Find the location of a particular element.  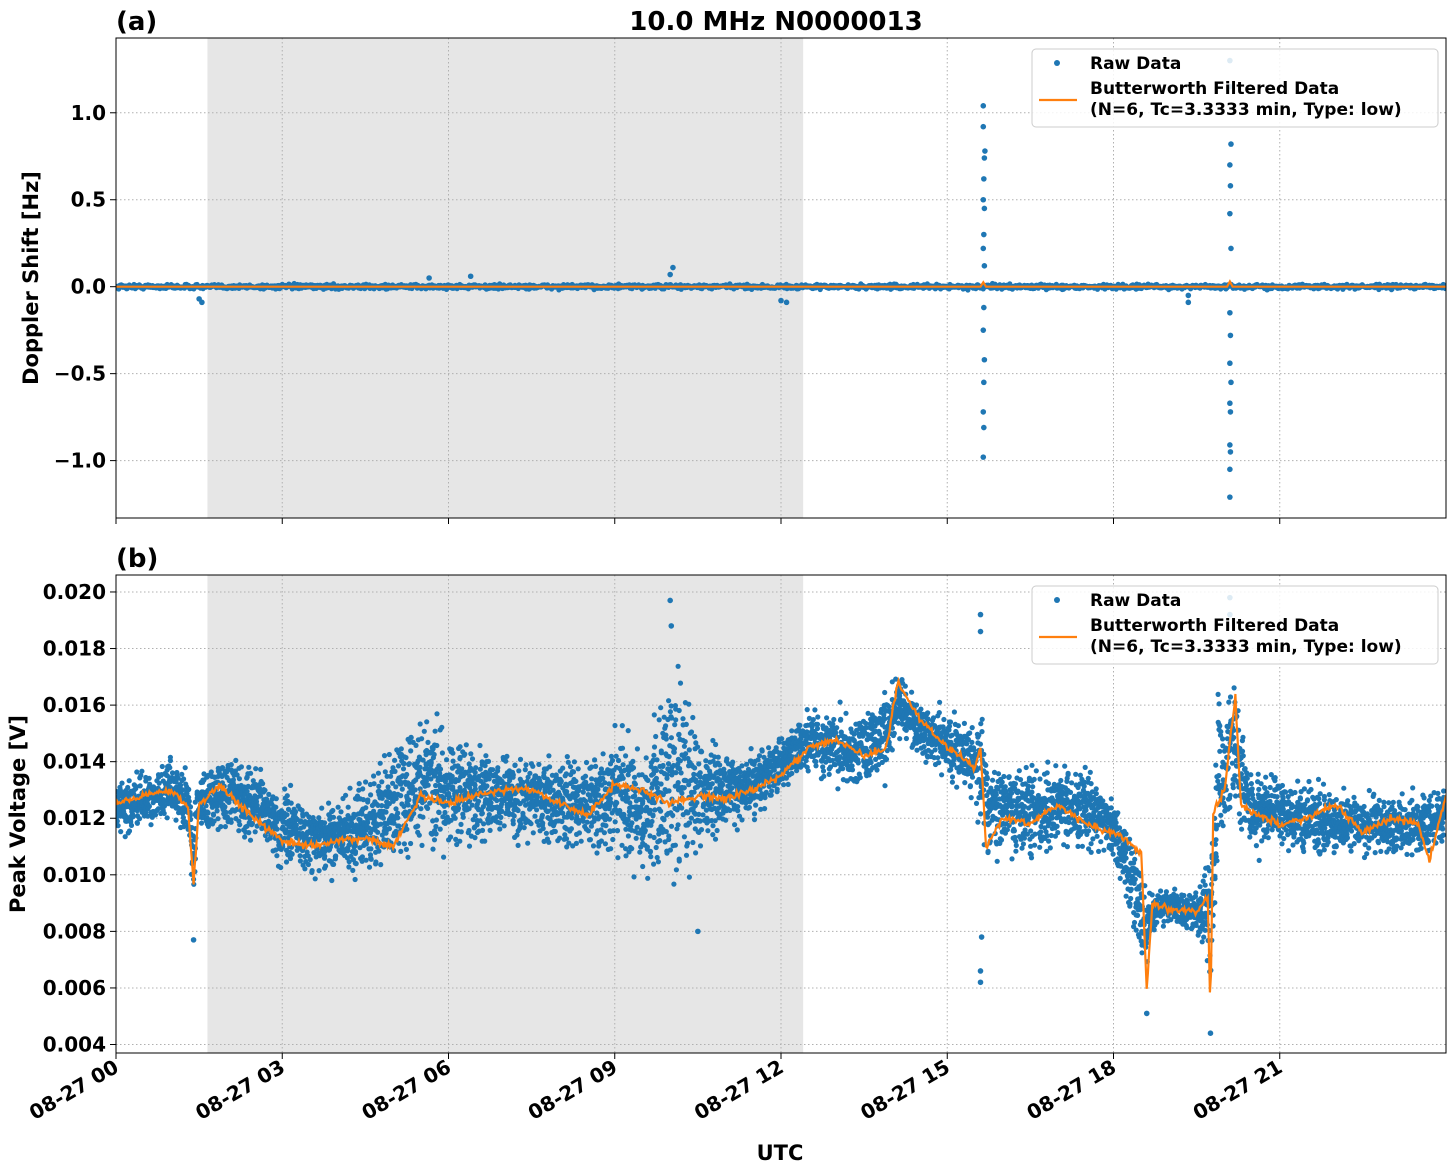

legend-raw-marker is located at coordinates (1057, 63).